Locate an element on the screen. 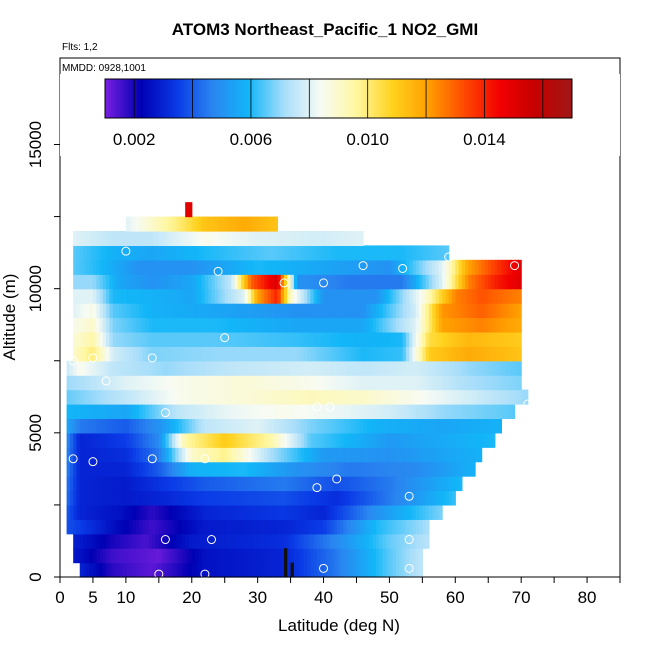 The width and height of the screenshot is (650, 650). x-tick-label: 70 is located at coordinates (521, 597).